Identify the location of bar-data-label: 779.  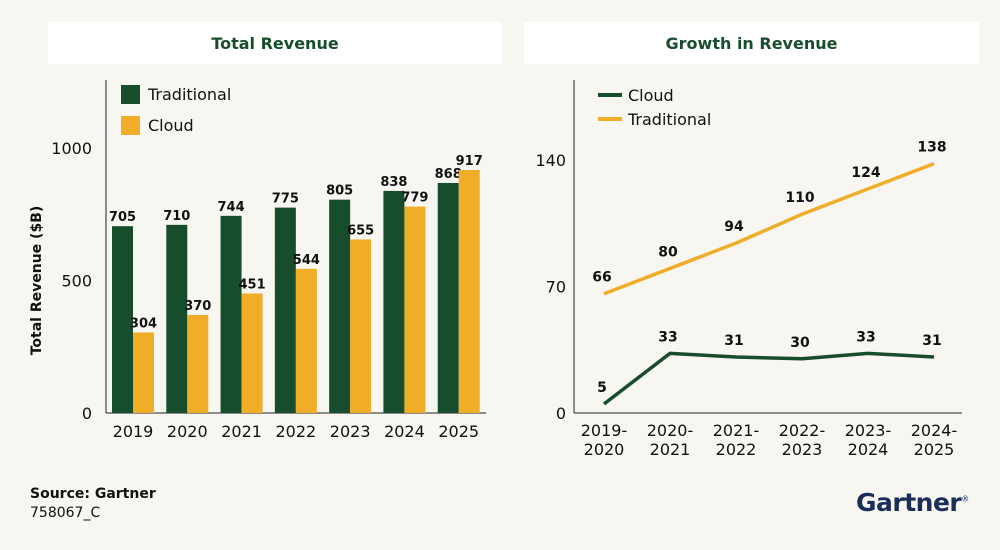
(414, 198).